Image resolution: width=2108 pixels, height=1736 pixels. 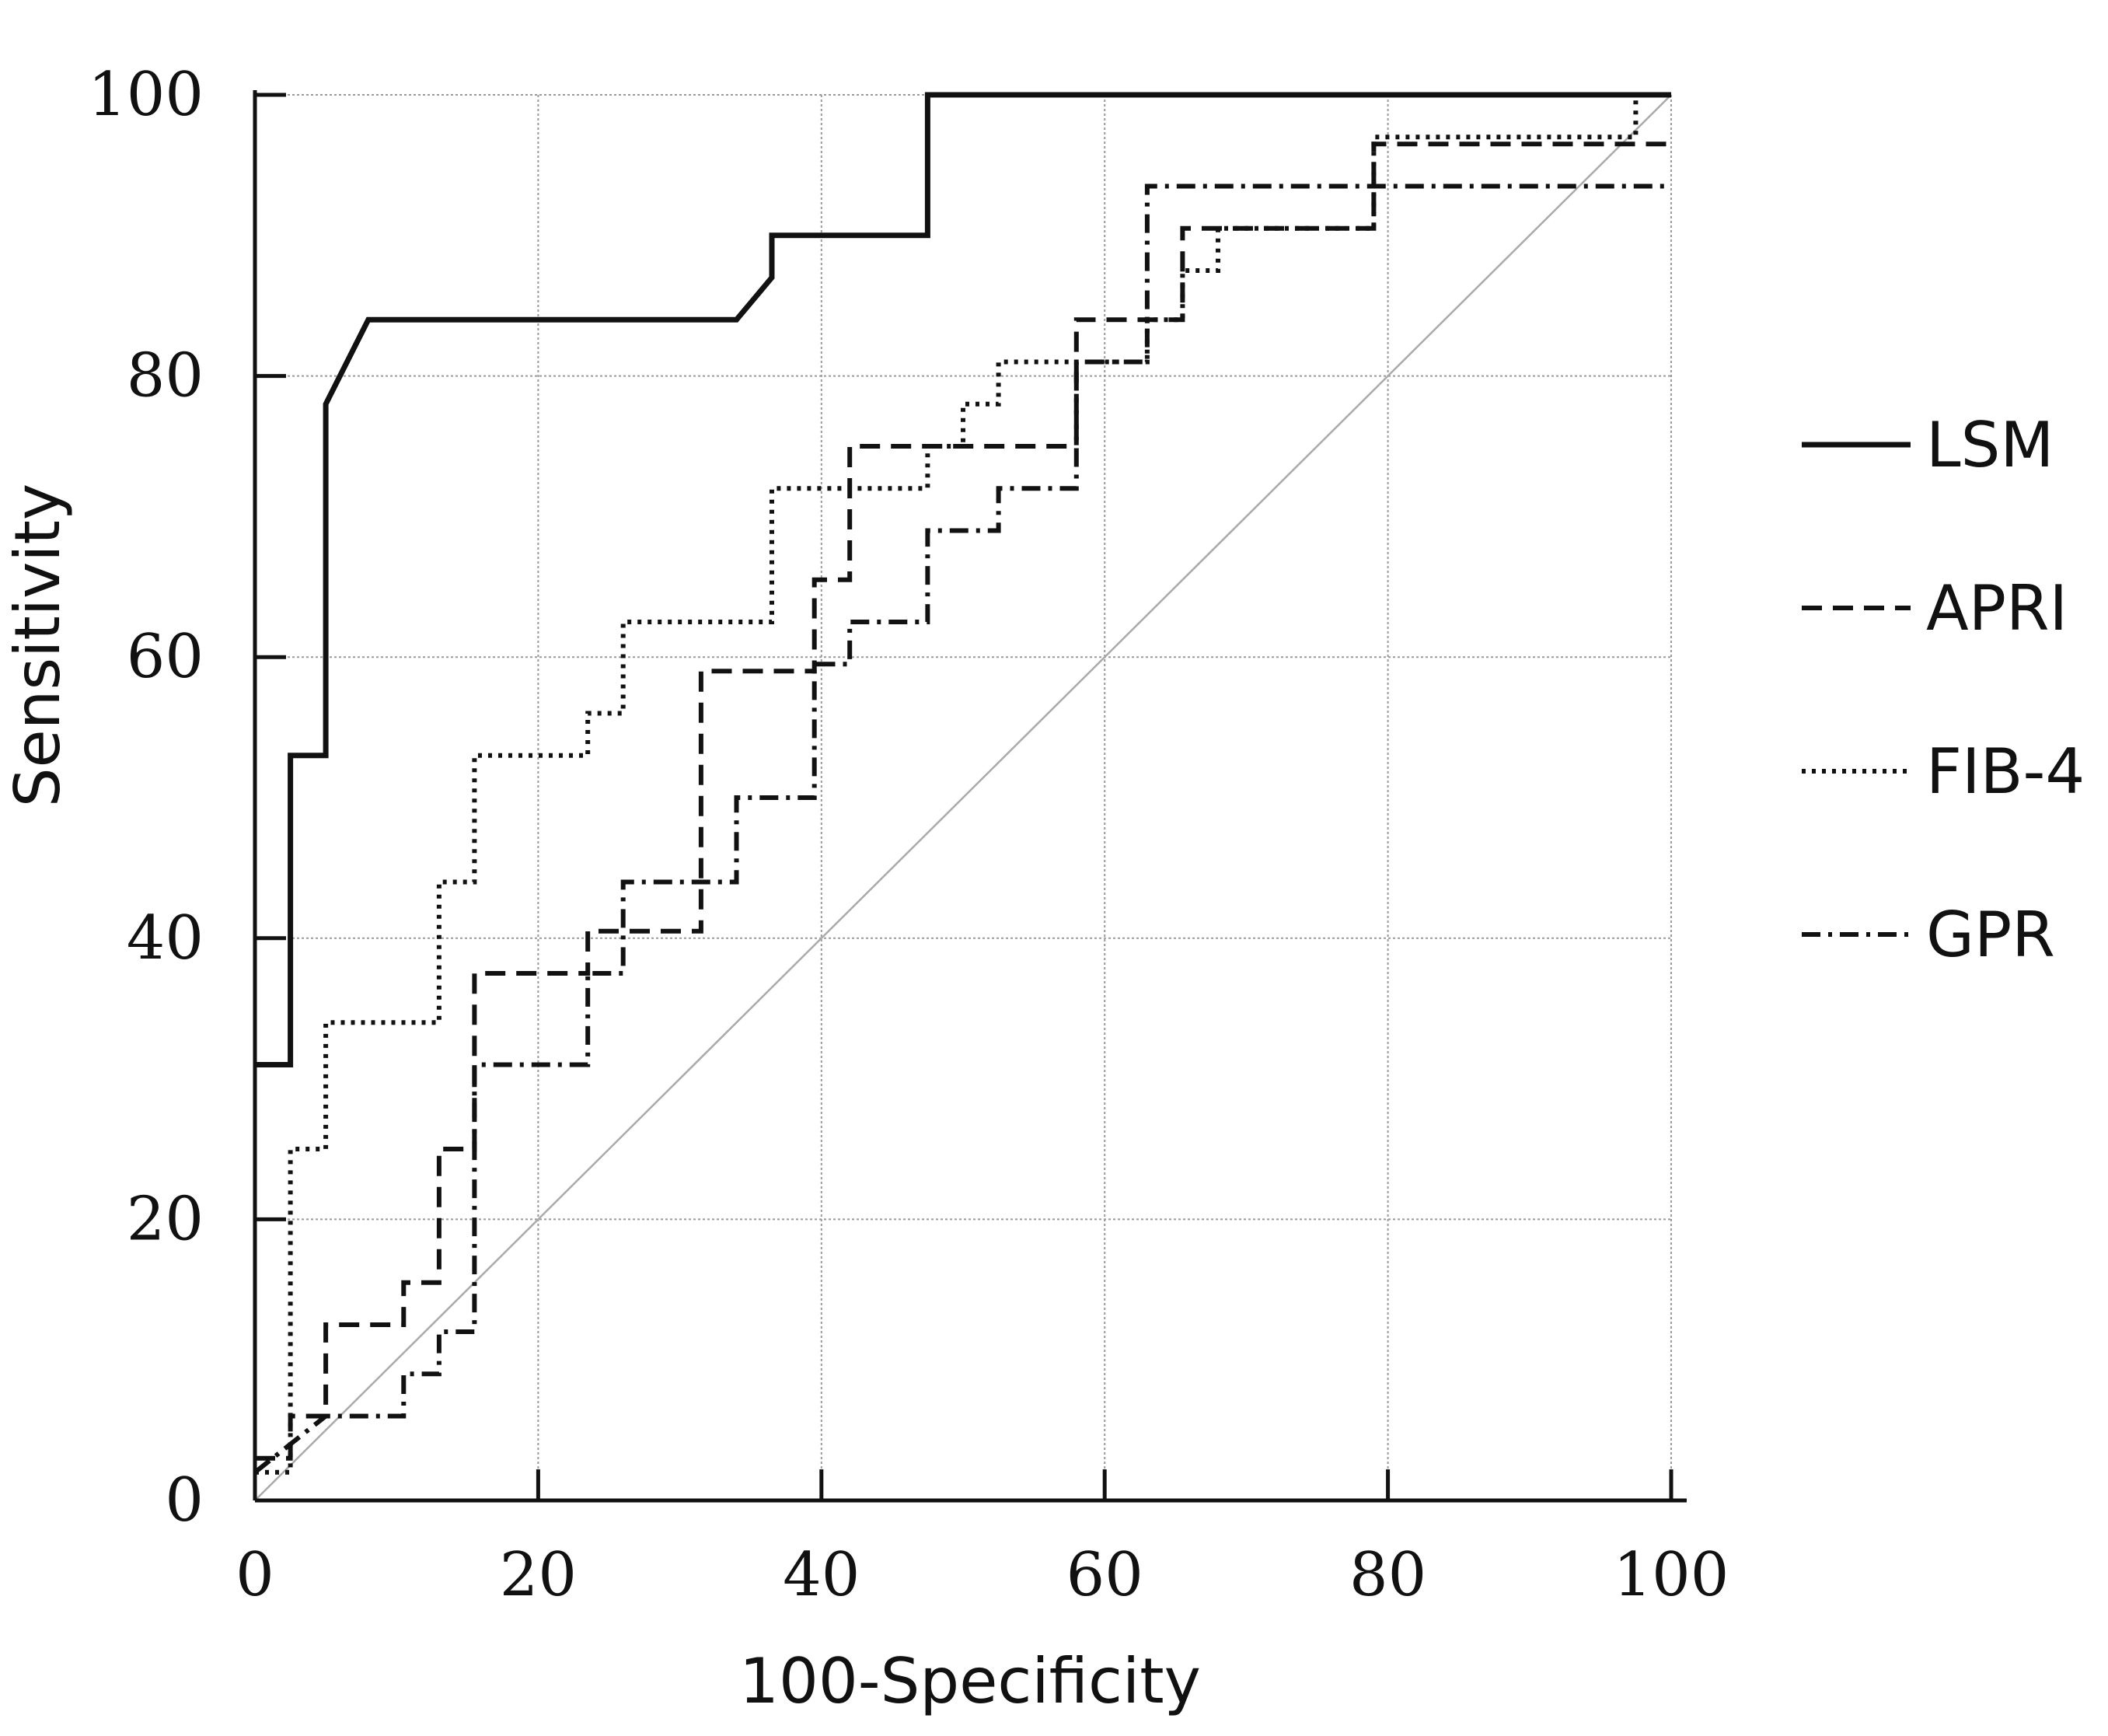 I want to click on legend-label: FIB-4, so click(x=2006, y=771).